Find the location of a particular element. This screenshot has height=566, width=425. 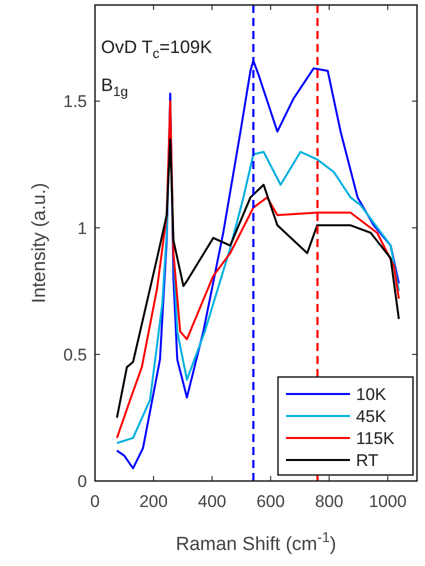

annotation: B$_{1g}$ is located at coordinates (114, 87).